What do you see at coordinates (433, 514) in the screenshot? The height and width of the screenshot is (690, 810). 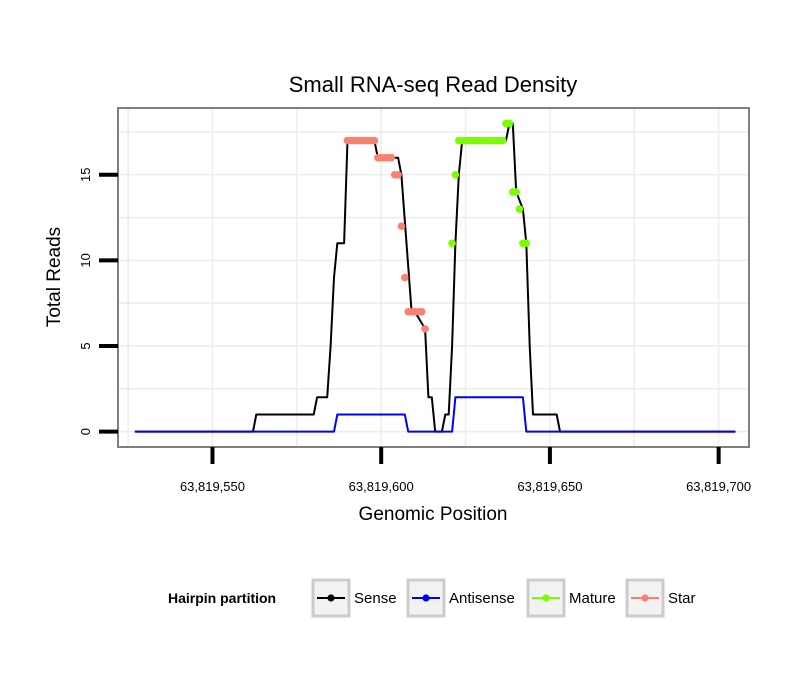 I see `x-axis-title: Genomic Position` at bounding box center [433, 514].